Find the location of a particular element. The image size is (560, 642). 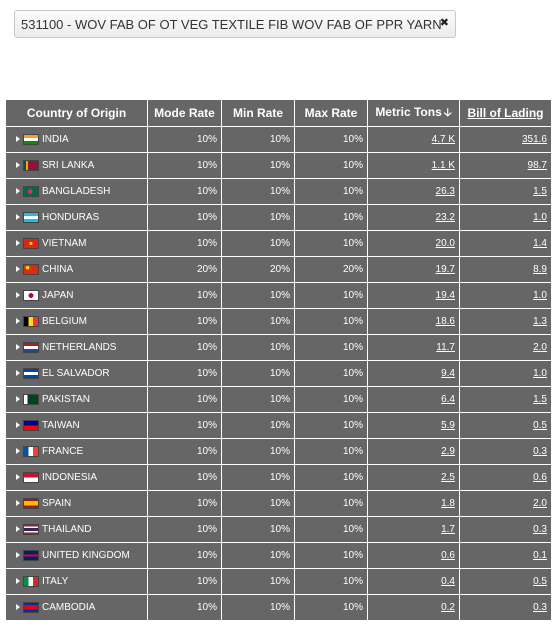

country-cell: CHINA is located at coordinates (76, 269).